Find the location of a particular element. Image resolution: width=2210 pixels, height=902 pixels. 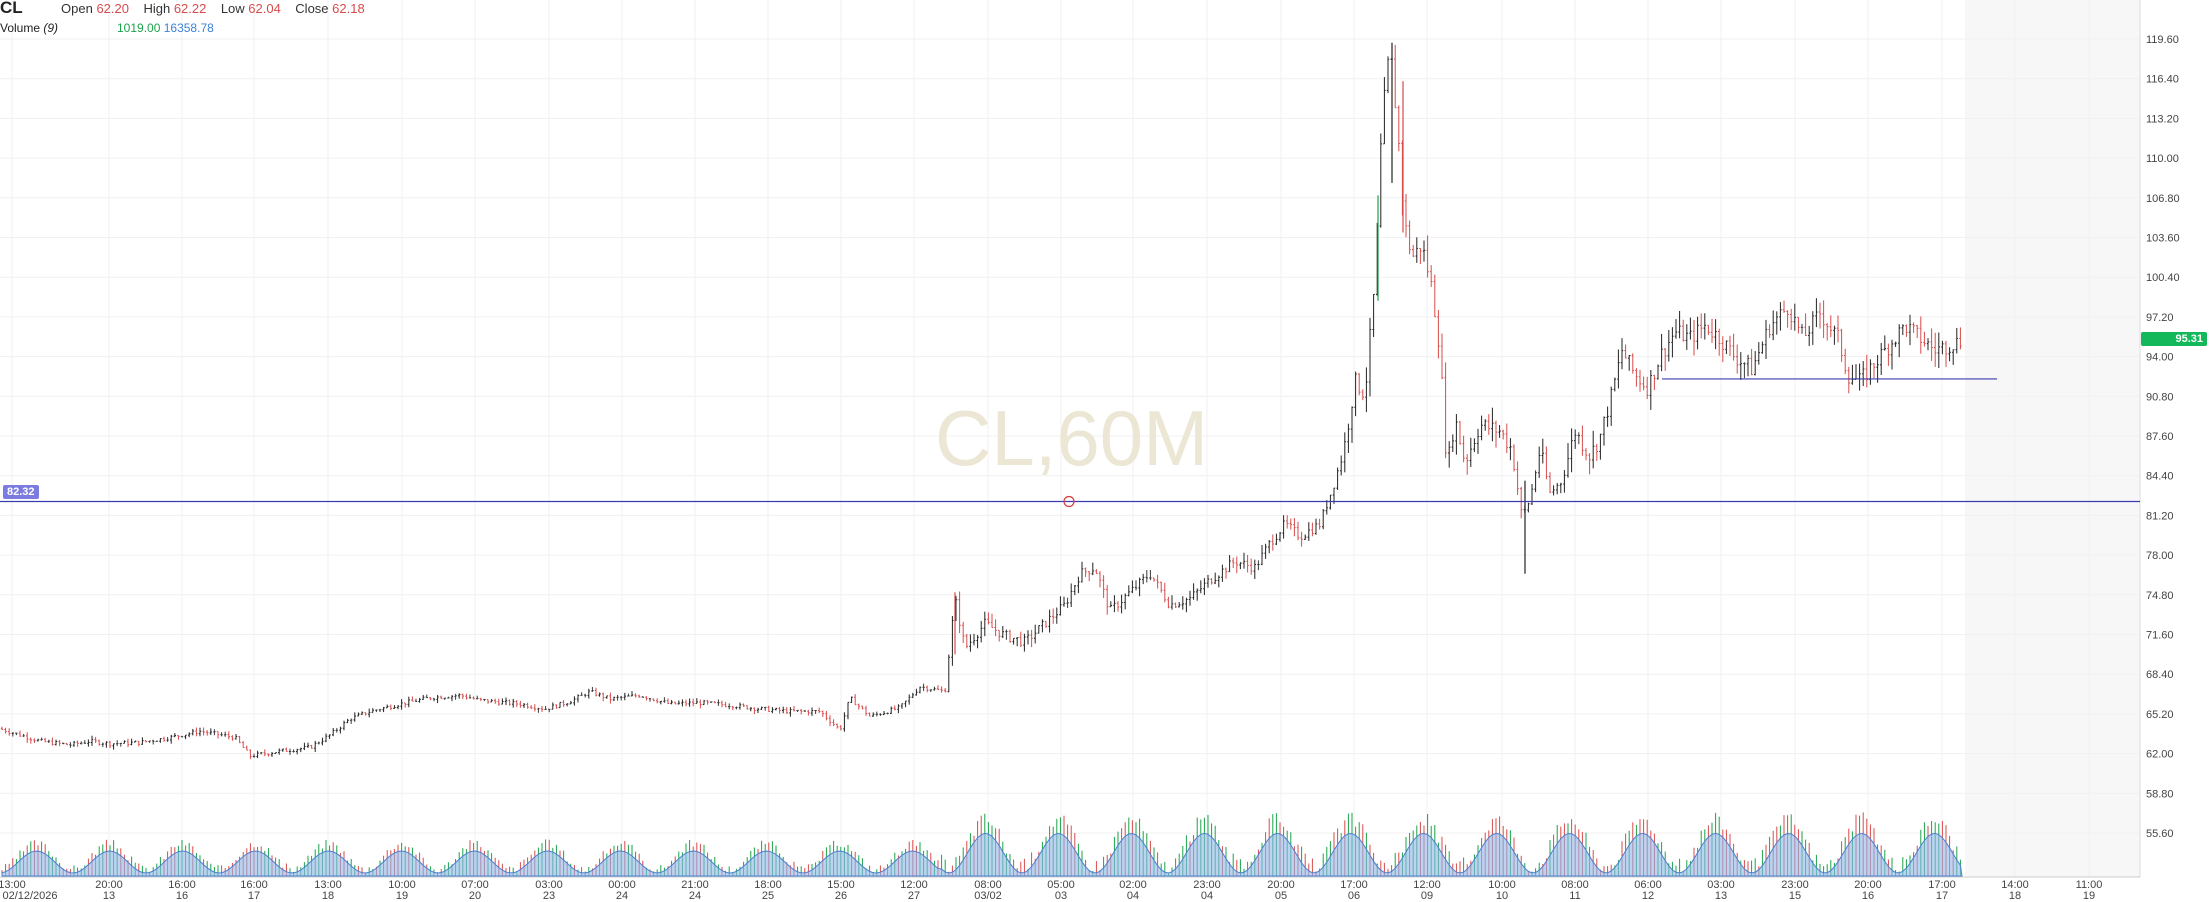

x-tick-date: 05 is located at coordinates (1281, 896).